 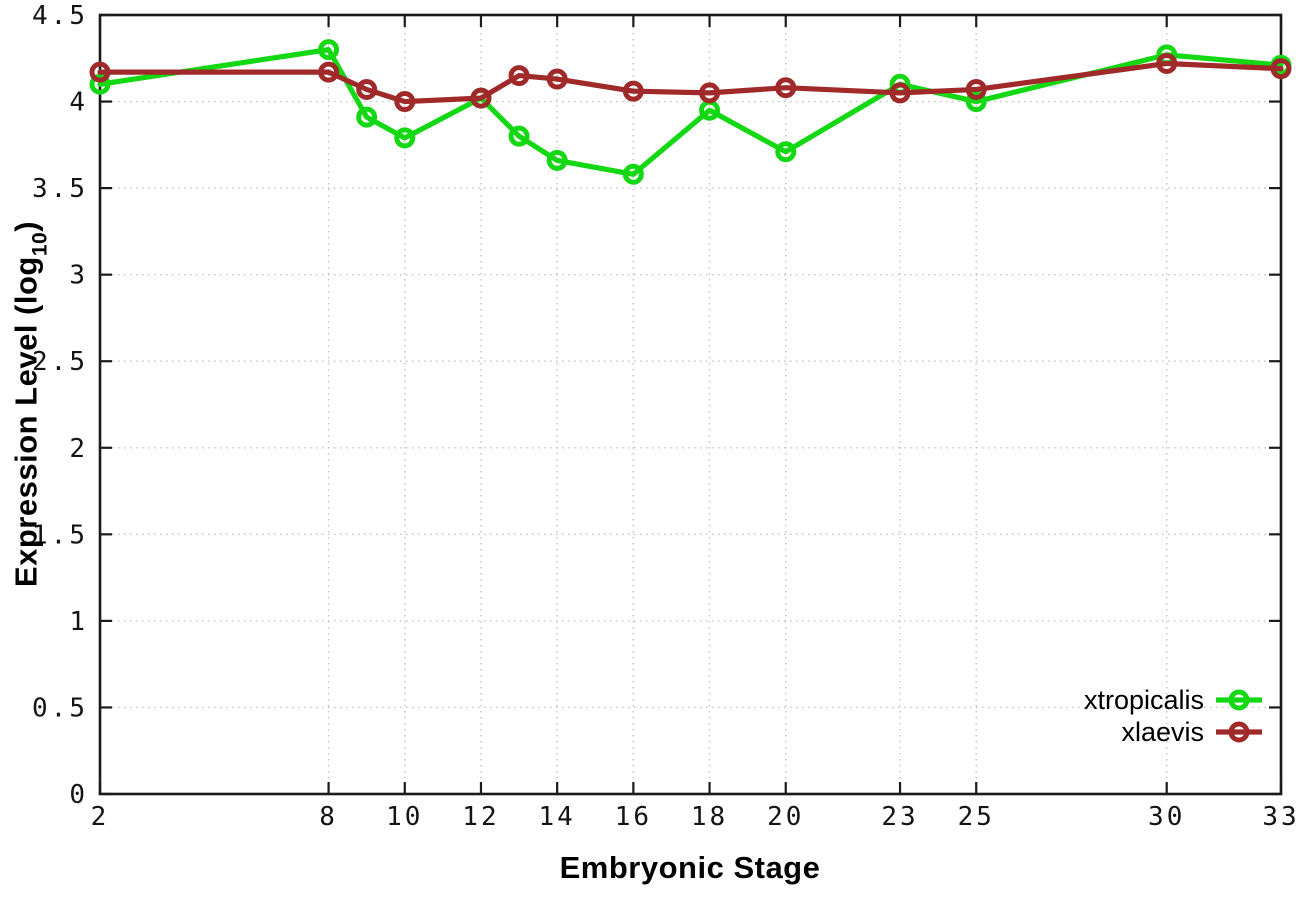 I want to click on x-tick-label: 14, so click(x=557, y=817).